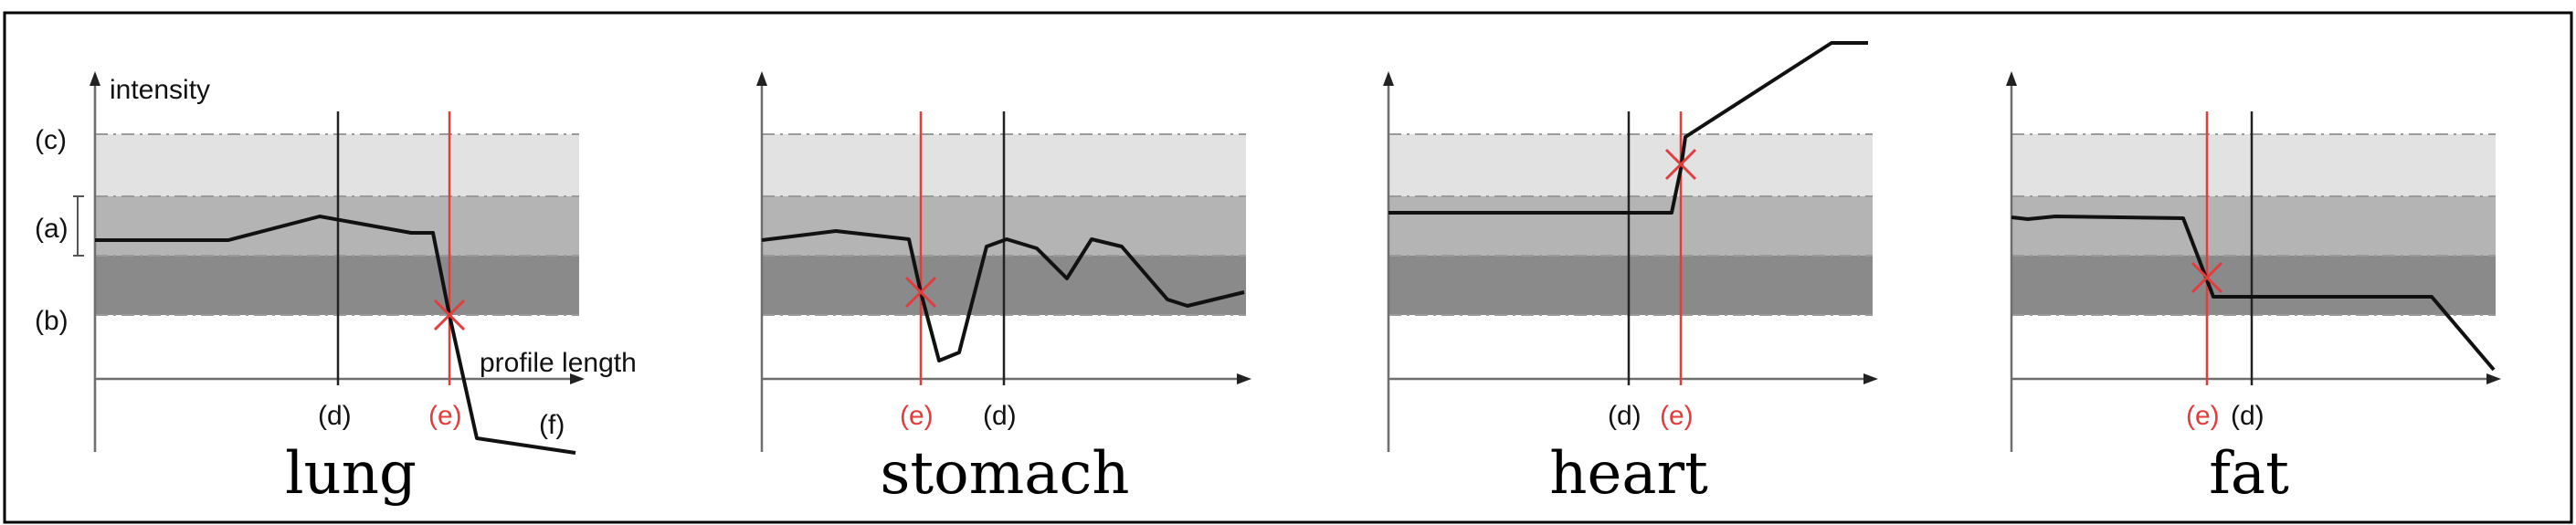 The height and width of the screenshot is (525, 2576). I want to click on panel-title: fat, so click(2249, 474).